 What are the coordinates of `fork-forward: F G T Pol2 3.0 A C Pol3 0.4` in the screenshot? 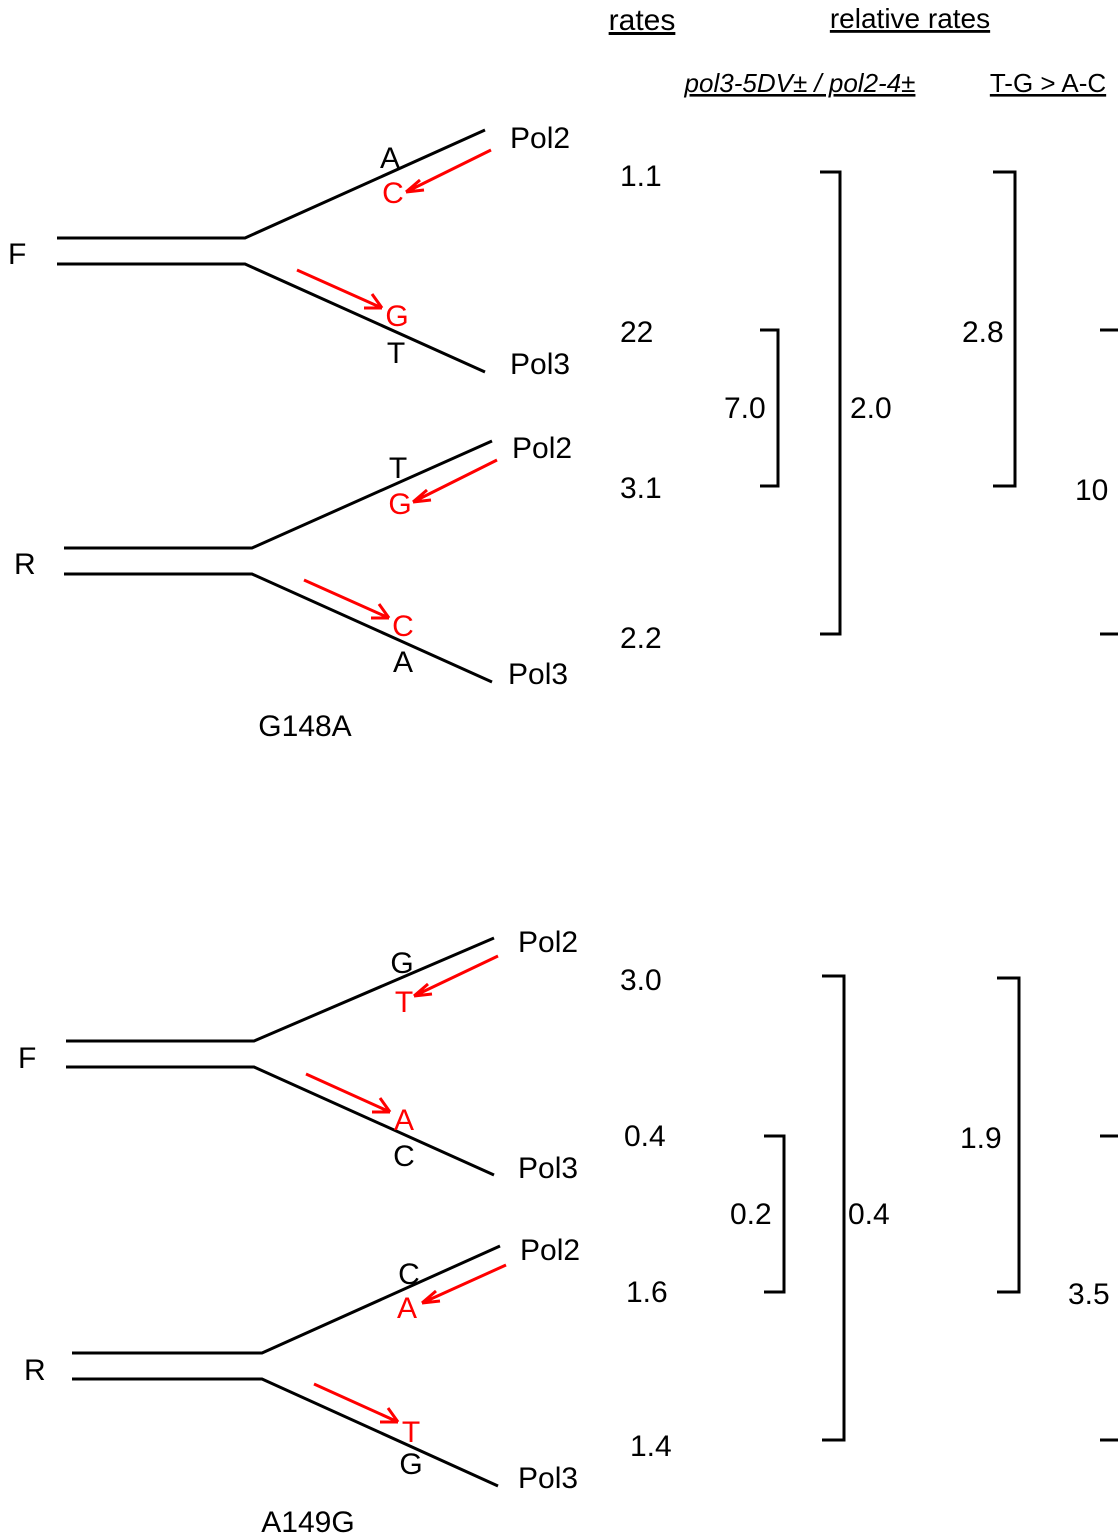 It's located at (342, 1055).